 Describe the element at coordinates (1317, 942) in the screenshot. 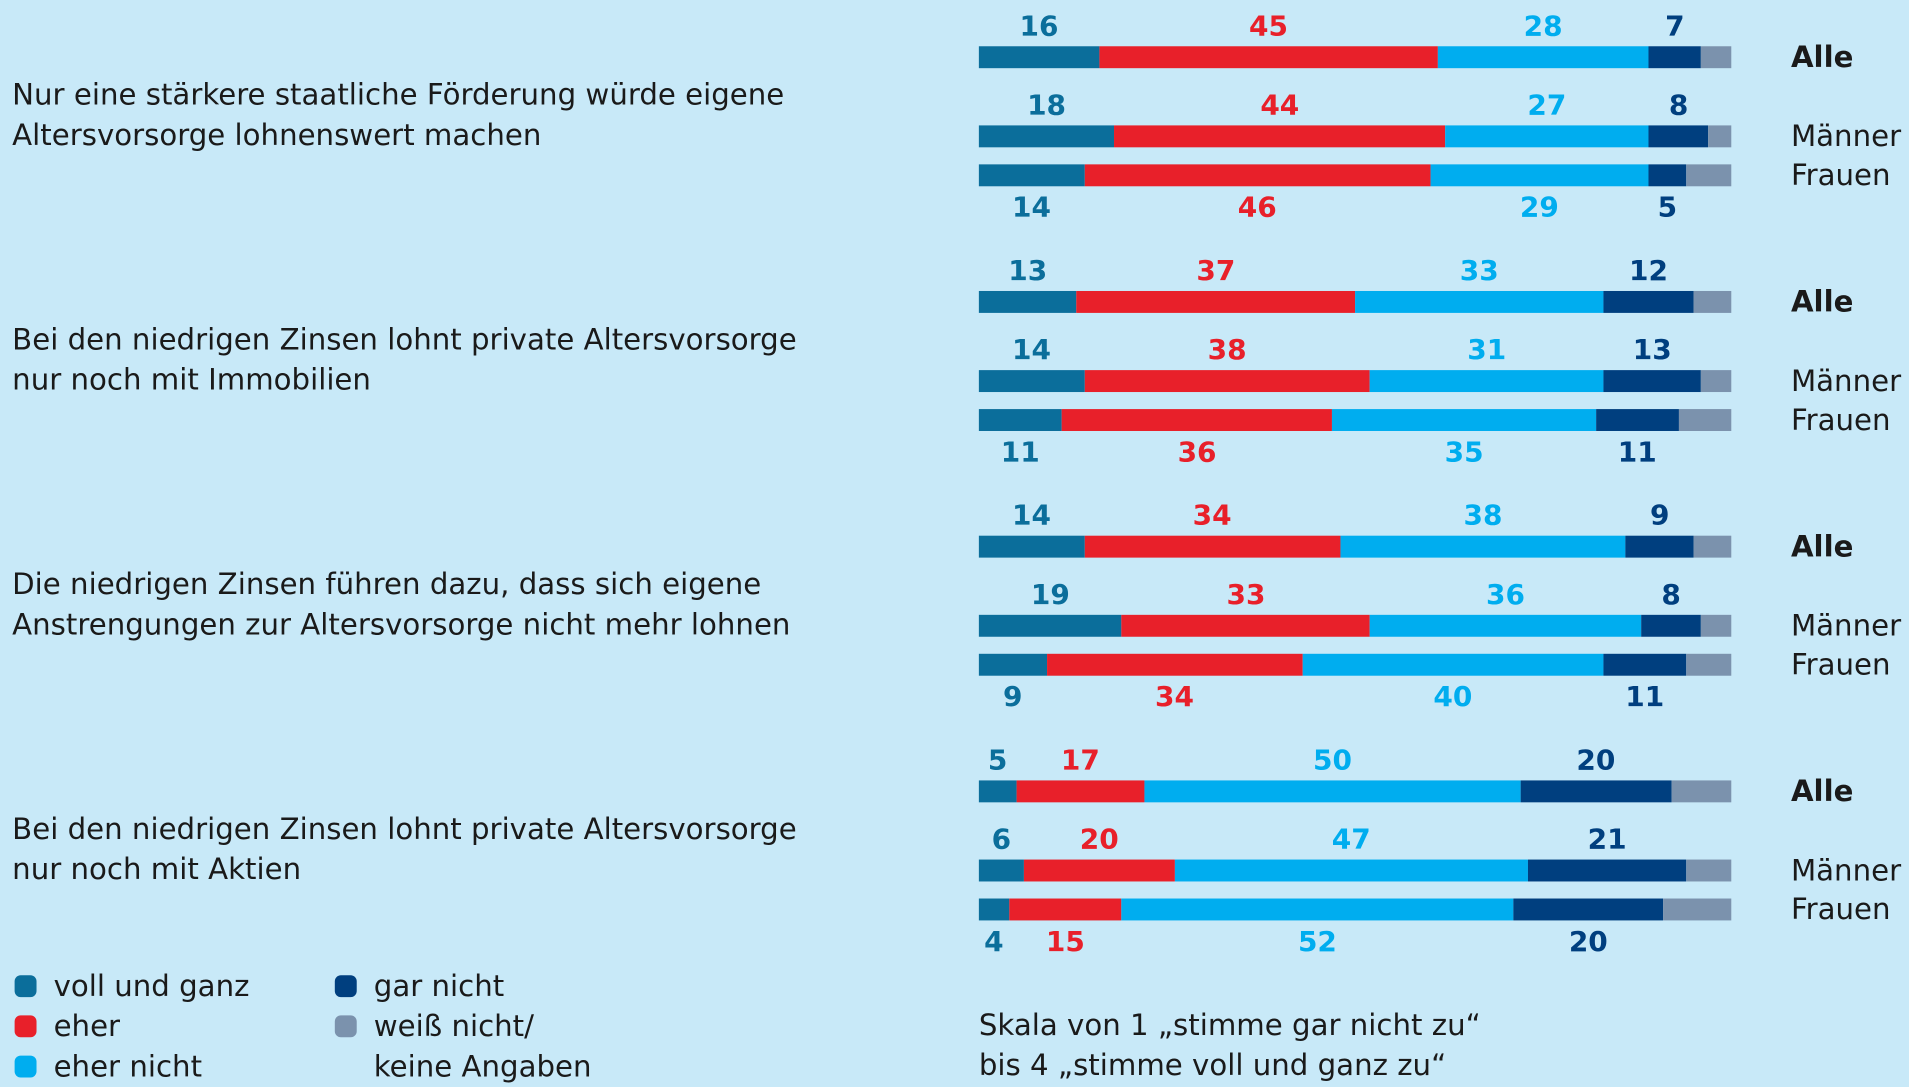

I see `value-label: 52` at that location.